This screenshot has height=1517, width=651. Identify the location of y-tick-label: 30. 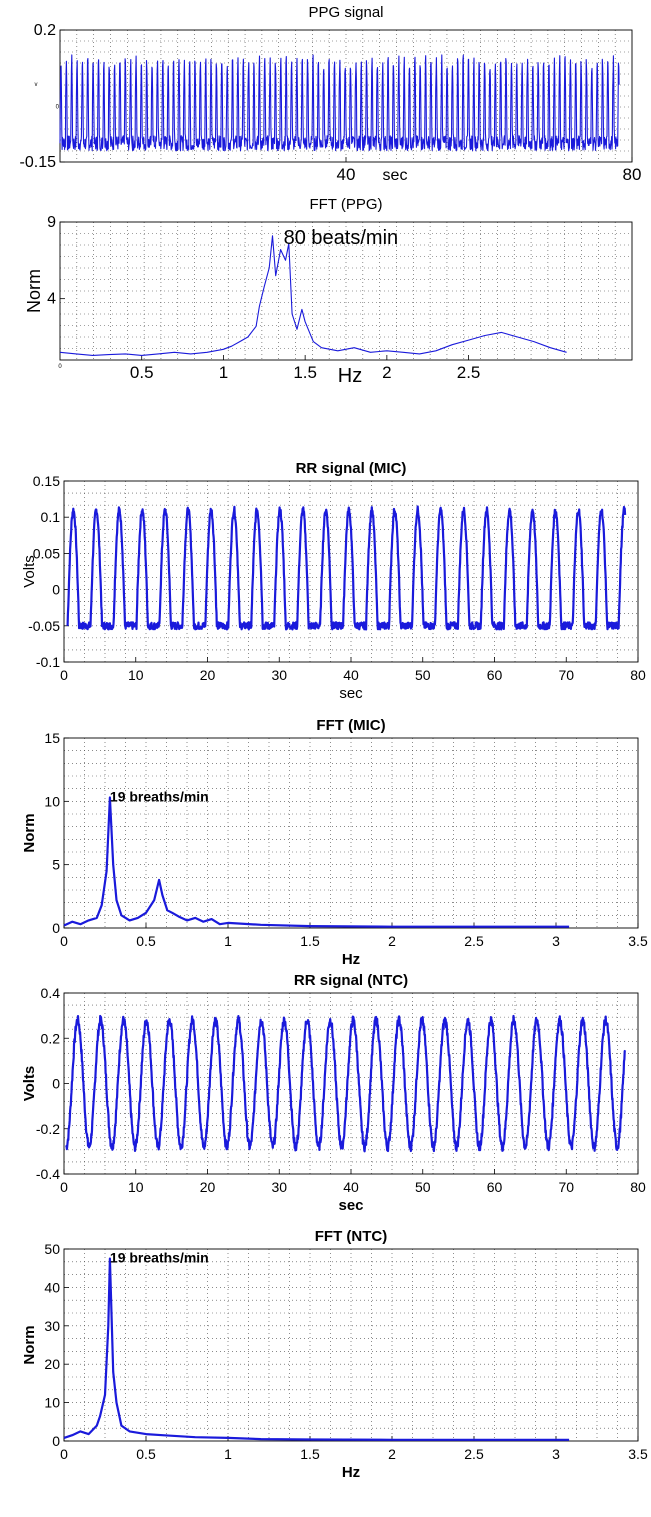
(52, 1326).